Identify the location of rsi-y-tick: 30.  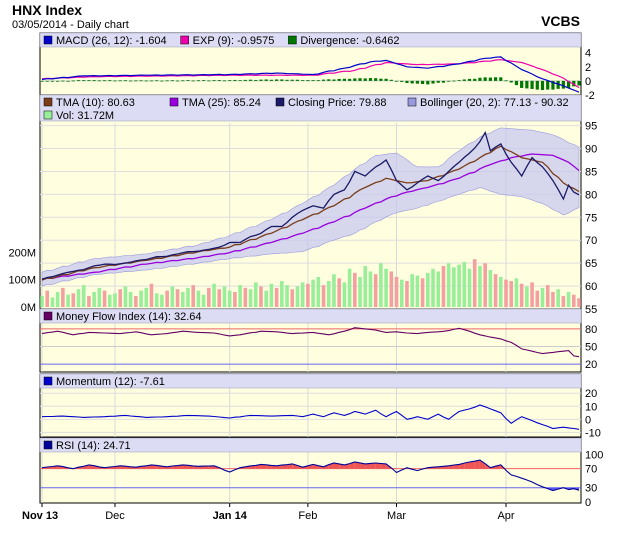
(591, 489).